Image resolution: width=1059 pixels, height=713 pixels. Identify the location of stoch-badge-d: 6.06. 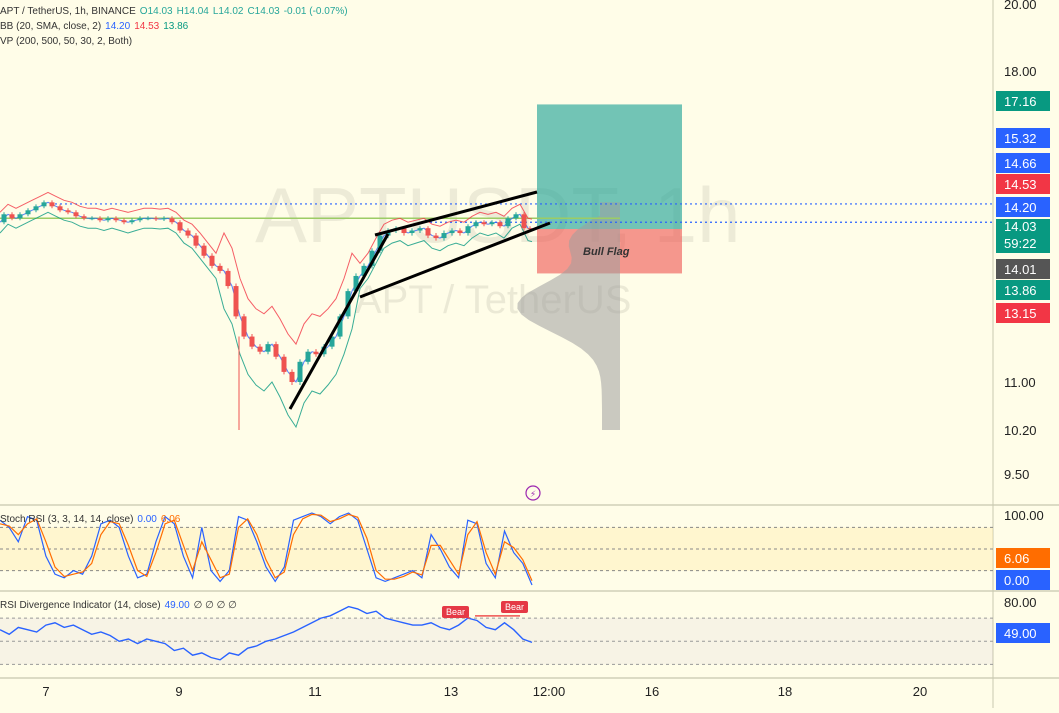
(1016, 558).